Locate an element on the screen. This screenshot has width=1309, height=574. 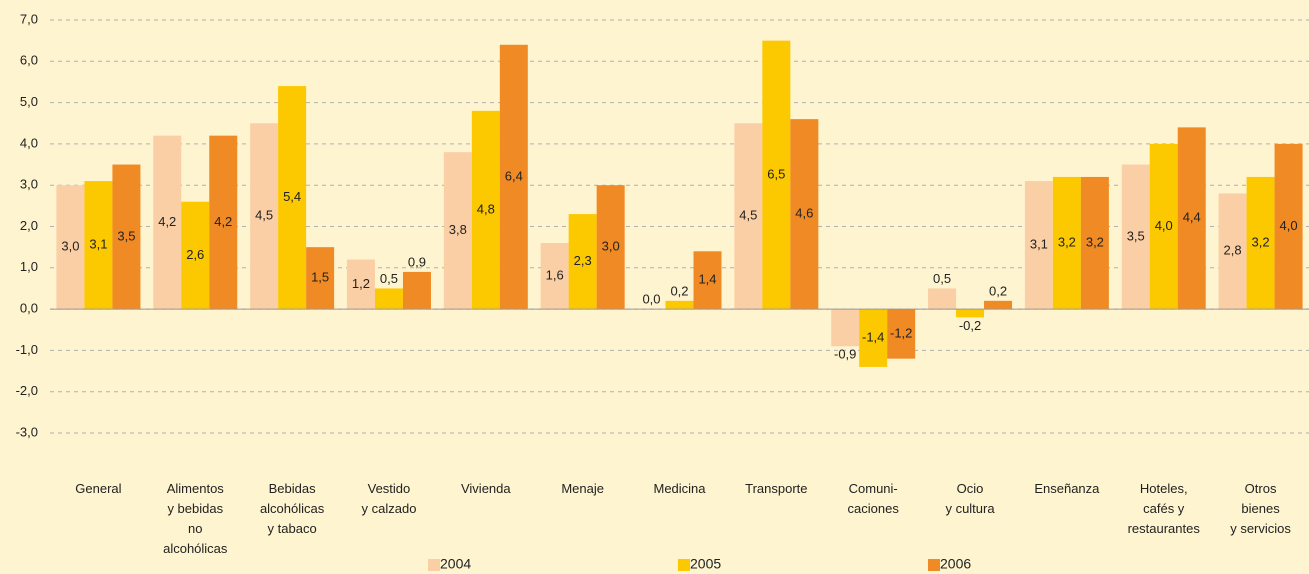
y-tick-label: 3,0 is located at coordinates (29, 184).